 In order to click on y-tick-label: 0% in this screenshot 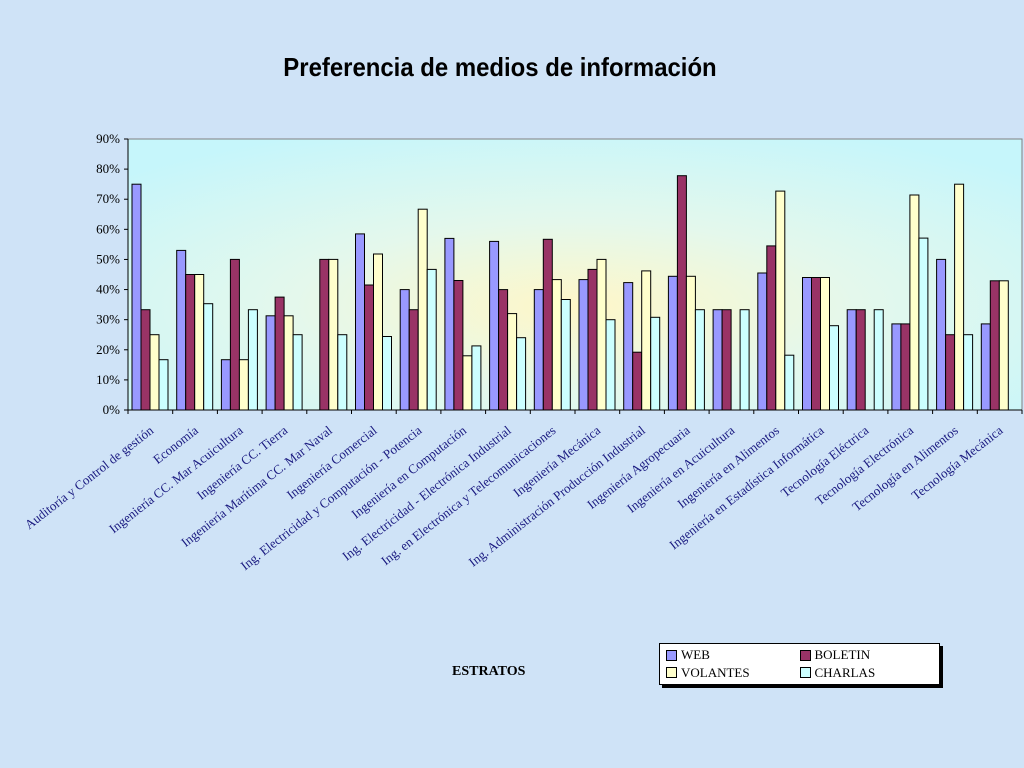, I will do `click(112, 409)`.